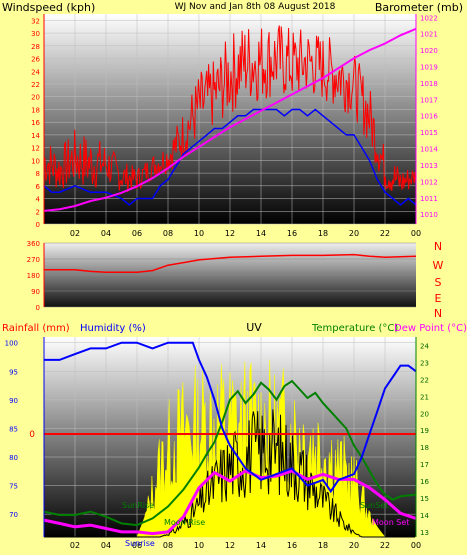 This screenshot has width=467, height=555. I want to click on temp-tick-label: 16, so click(424, 482).